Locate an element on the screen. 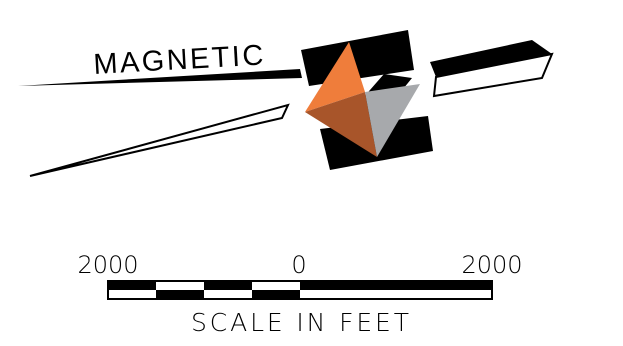  north-arrow-needle-light is located at coordinates (159, 140).